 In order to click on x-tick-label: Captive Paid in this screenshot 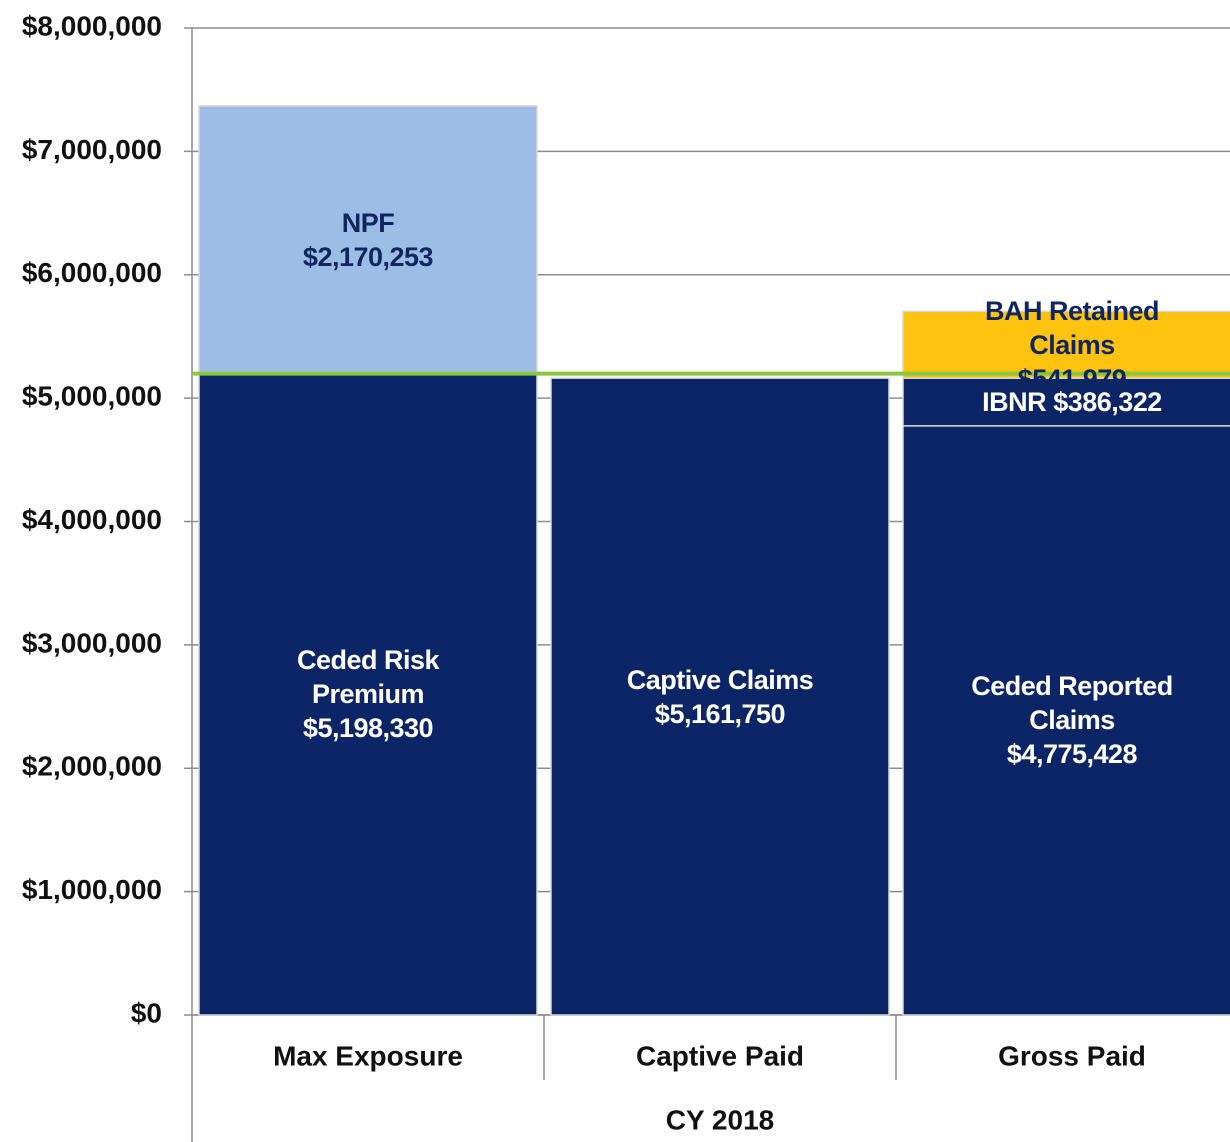, I will do `click(720, 1055)`.